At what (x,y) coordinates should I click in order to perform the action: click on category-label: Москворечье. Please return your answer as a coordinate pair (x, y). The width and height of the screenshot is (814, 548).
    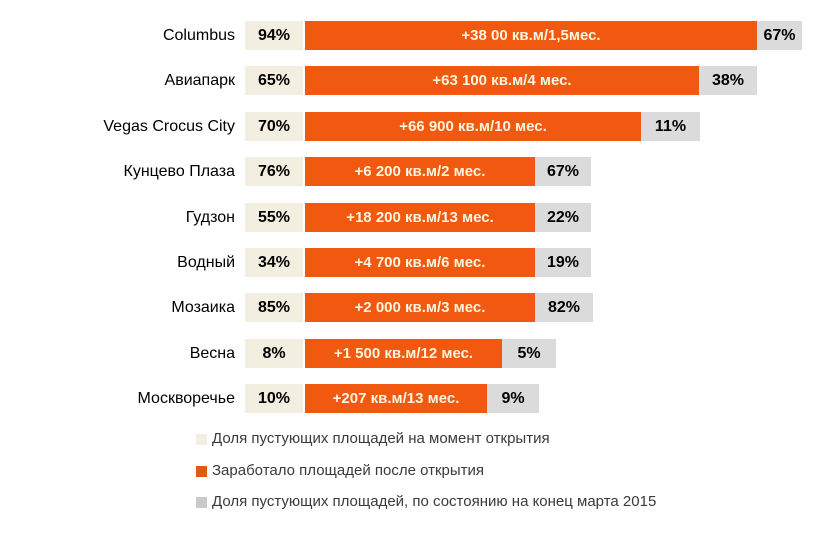
    Looking at the image, I should click on (186, 399).